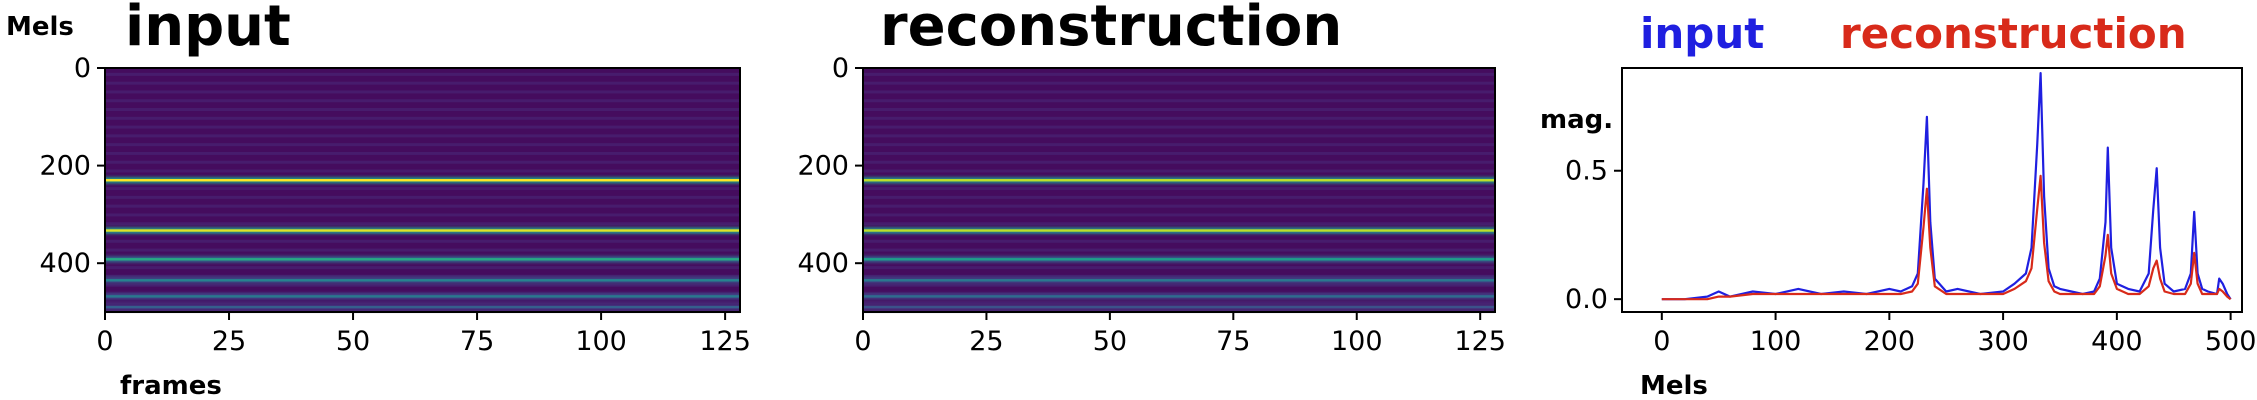 This screenshot has width=2257, height=400. Describe the element at coordinates (1111, 29) in the screenshot. I see `reconstruction-spectrogram-title: reconstruction` at that location.